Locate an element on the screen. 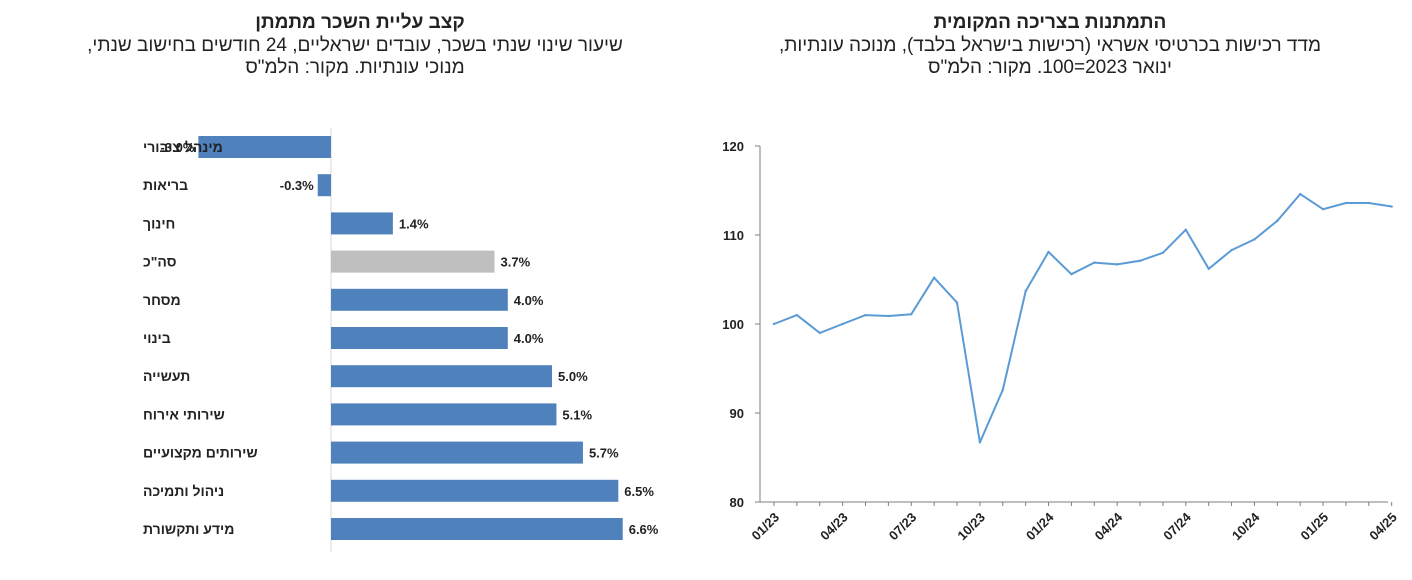 The width and height of the screenshot is (1412, 580). data-label: 5.1% is located at coordinates (577, 414).